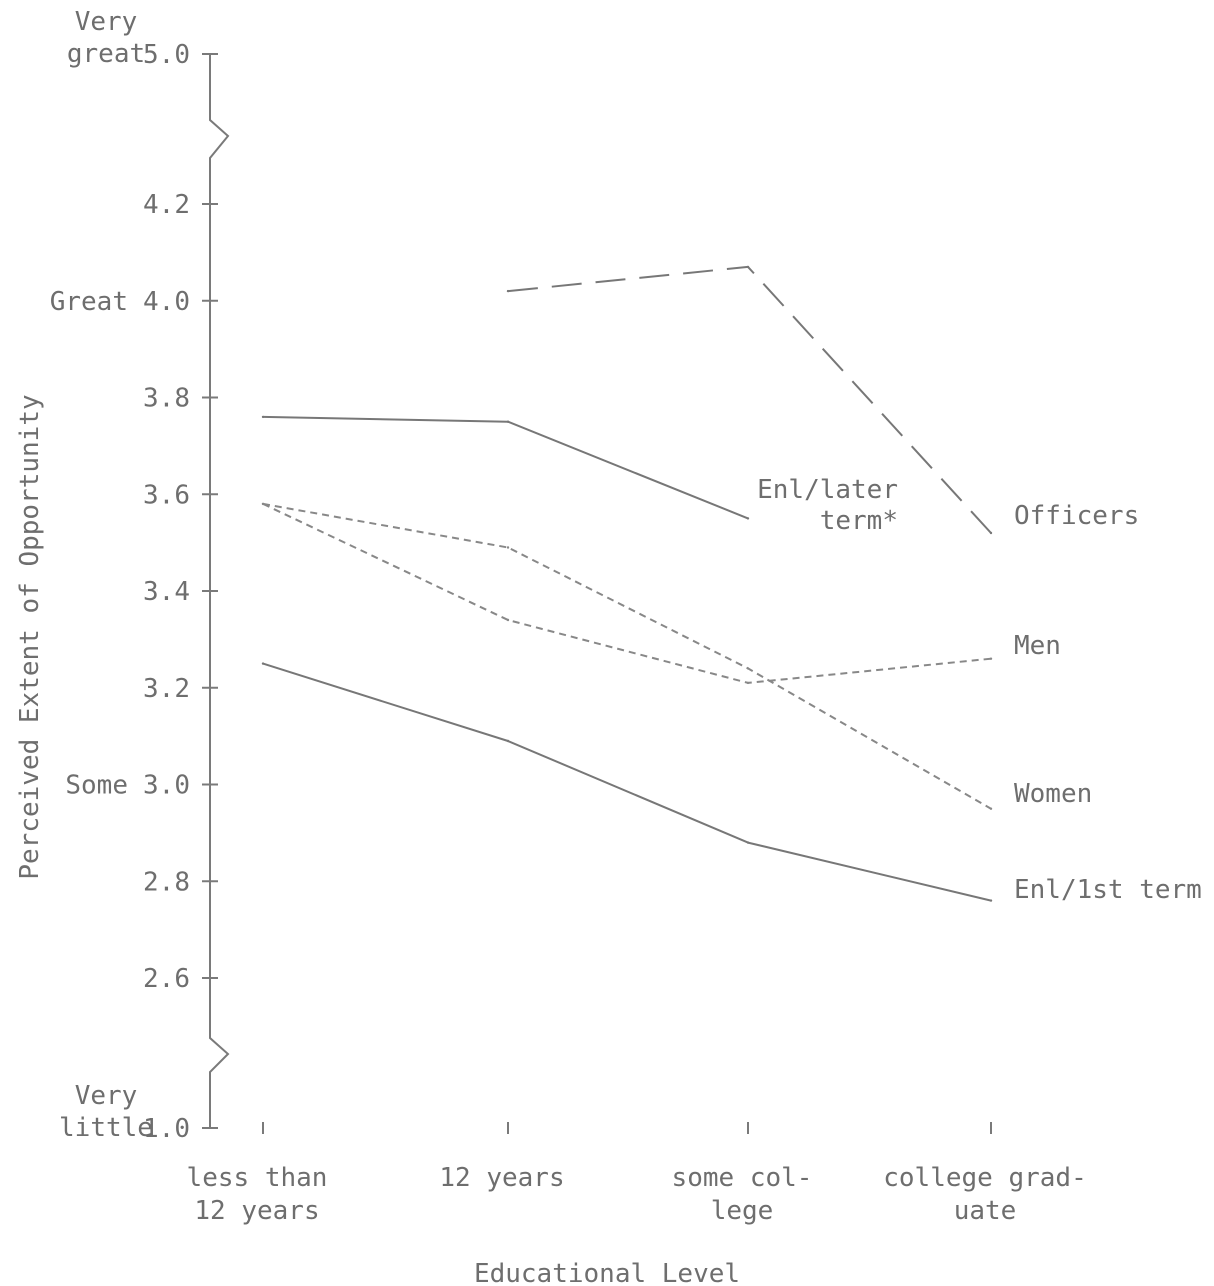 This screenshot has height=1286, width=1214. I want to click on y-tick-label: 4.2, so click(166, 205).